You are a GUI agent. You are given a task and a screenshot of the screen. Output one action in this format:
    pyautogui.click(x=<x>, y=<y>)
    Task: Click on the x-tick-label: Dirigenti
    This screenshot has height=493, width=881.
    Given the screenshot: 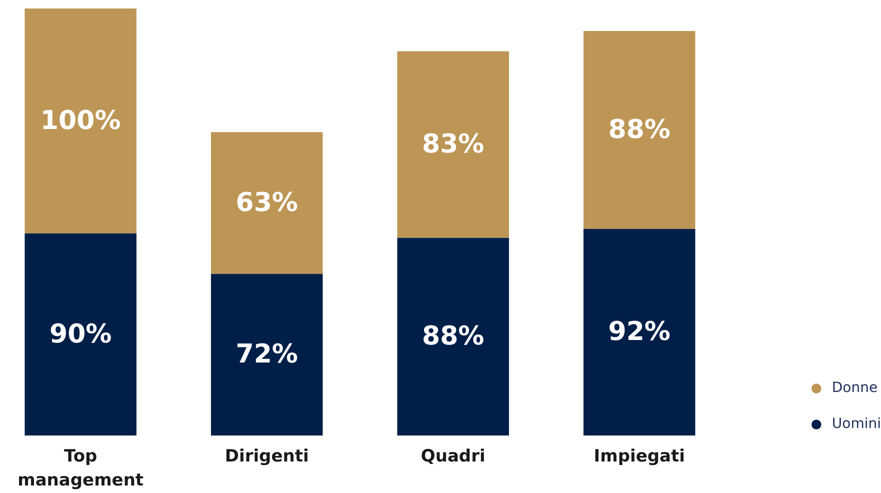 What is the action you would take?
    pyautogui.click(x=266, y=456)
    